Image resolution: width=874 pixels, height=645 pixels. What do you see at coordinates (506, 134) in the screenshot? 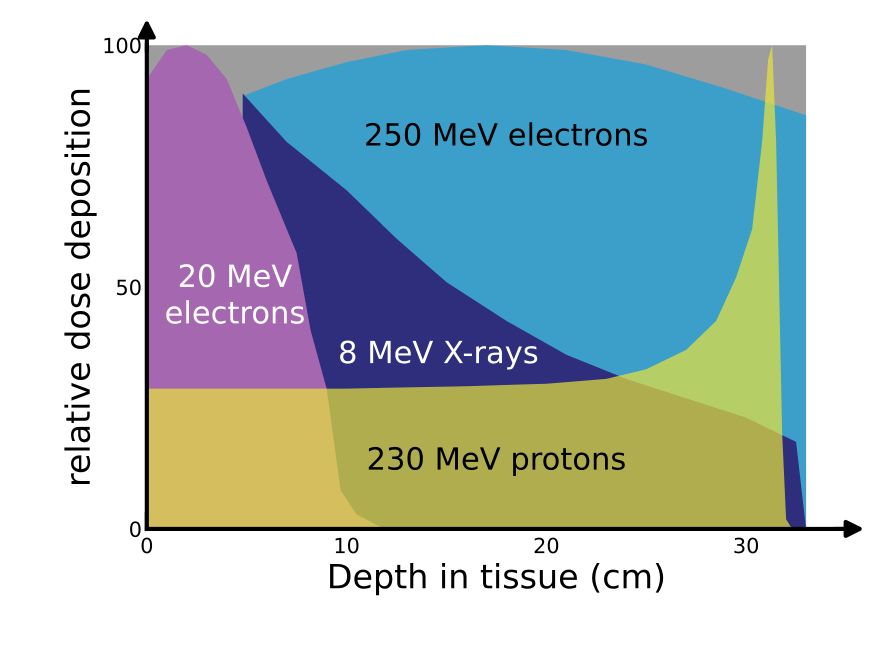
I see `series-label: 250 MeV electrons` at bounding box center [506, 134].